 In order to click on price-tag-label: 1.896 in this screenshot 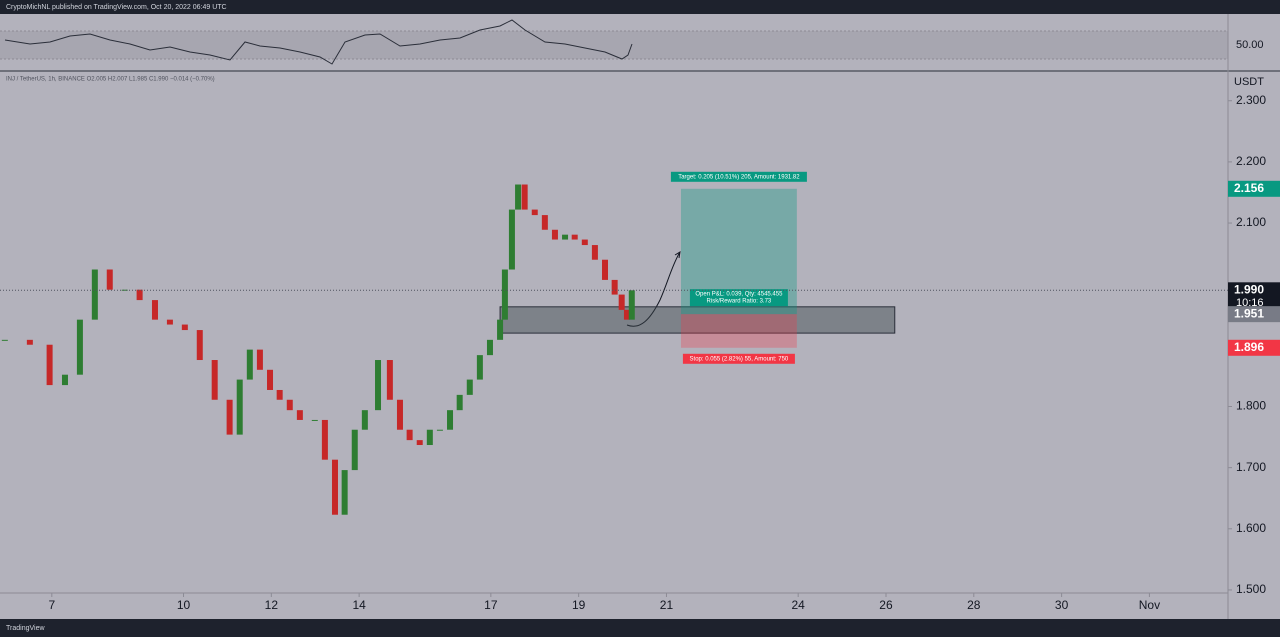, I will do `click(1249, 347)`.